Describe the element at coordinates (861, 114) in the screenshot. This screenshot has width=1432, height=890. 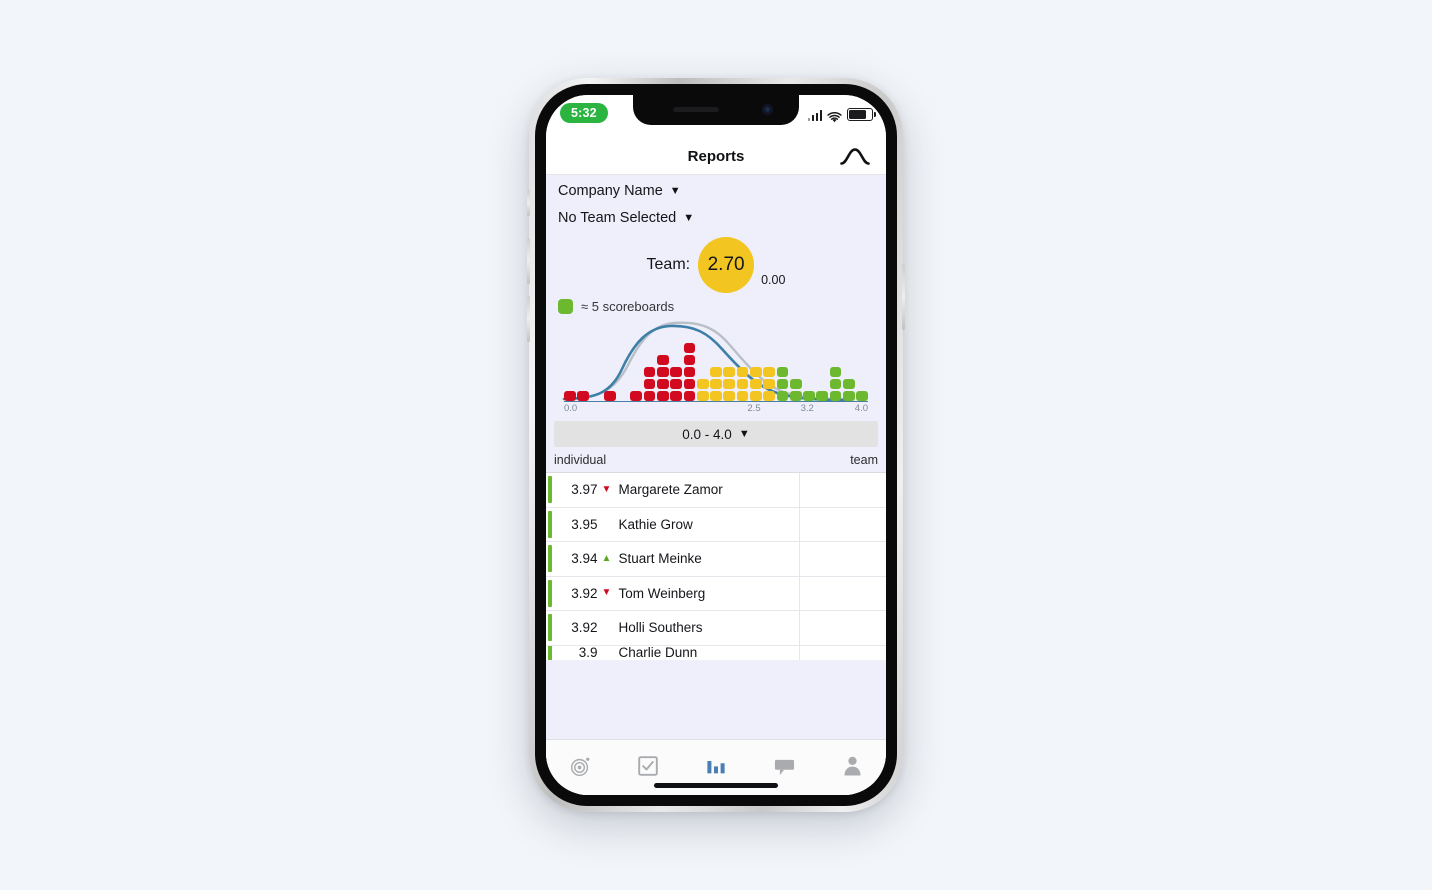
I see `battery-icon` at that location.